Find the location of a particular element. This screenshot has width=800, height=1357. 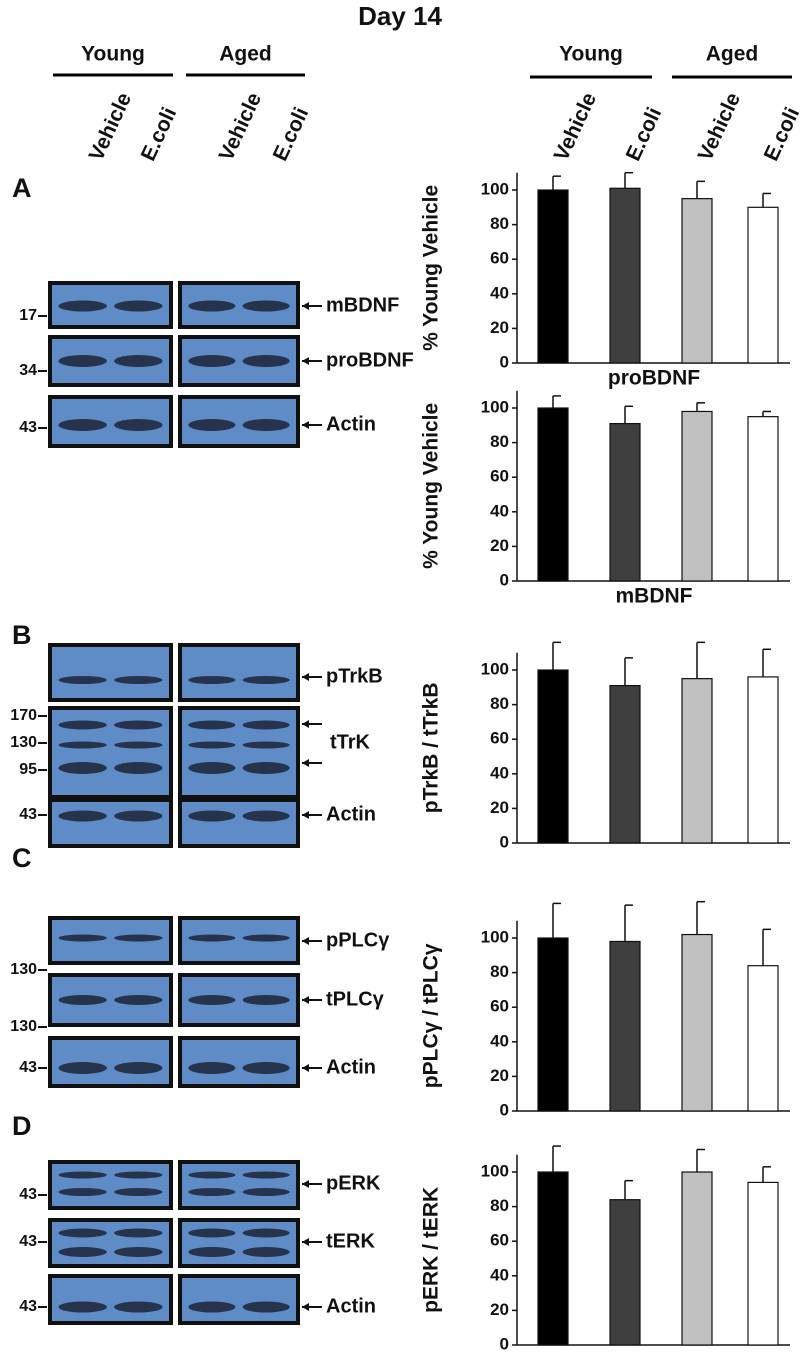

blot-label: Actin is located at coordinates (351, 1067).